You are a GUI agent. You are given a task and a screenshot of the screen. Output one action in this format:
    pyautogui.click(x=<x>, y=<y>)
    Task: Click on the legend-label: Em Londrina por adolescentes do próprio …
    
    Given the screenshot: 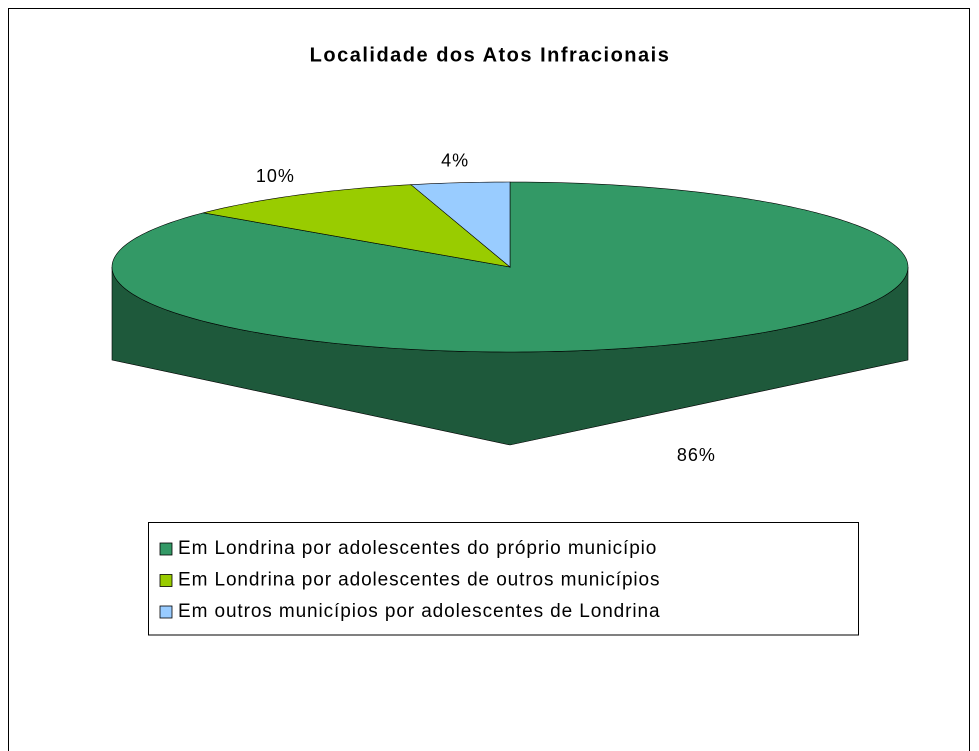 What is the action you would take?
    pyautogui.click(x=417, y=548)
    